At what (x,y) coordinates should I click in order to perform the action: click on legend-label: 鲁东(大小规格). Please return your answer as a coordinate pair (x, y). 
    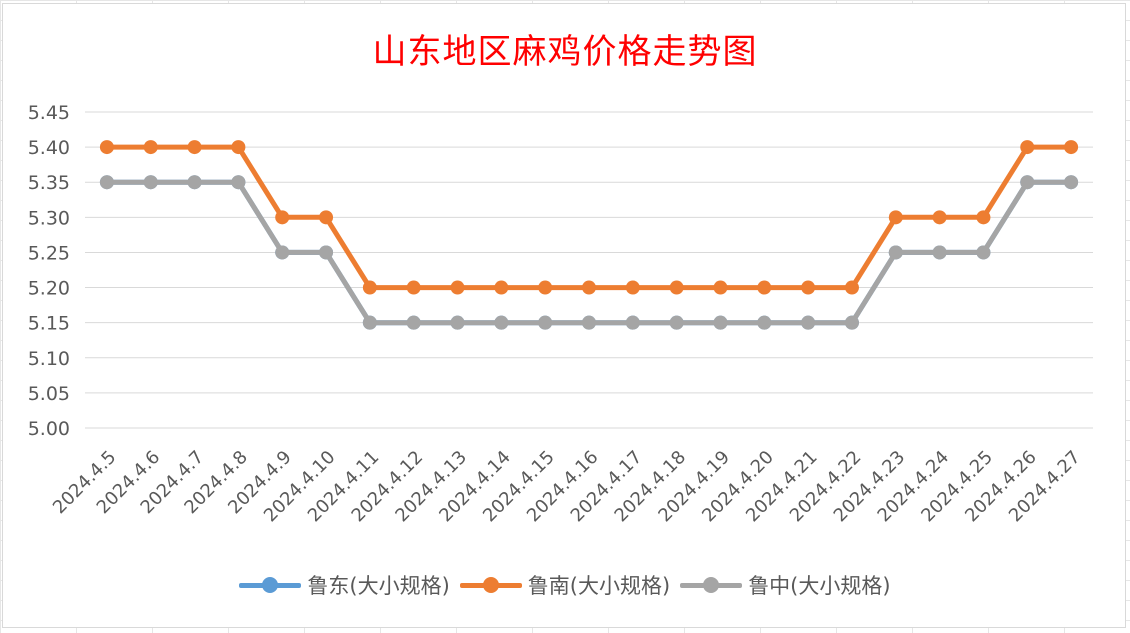
    Looking at the image, I should click on (378, 586).